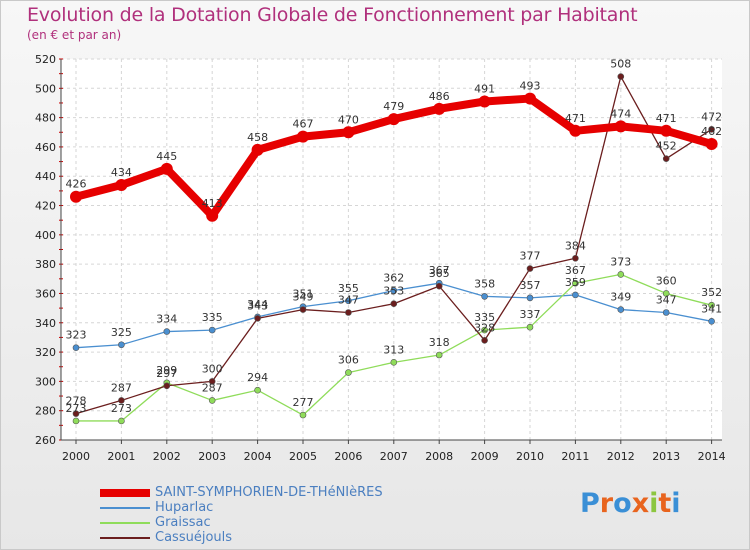 This screenshot has width=750, height=550. I want to click on legend-item: Huparlac, so click(241, 507).